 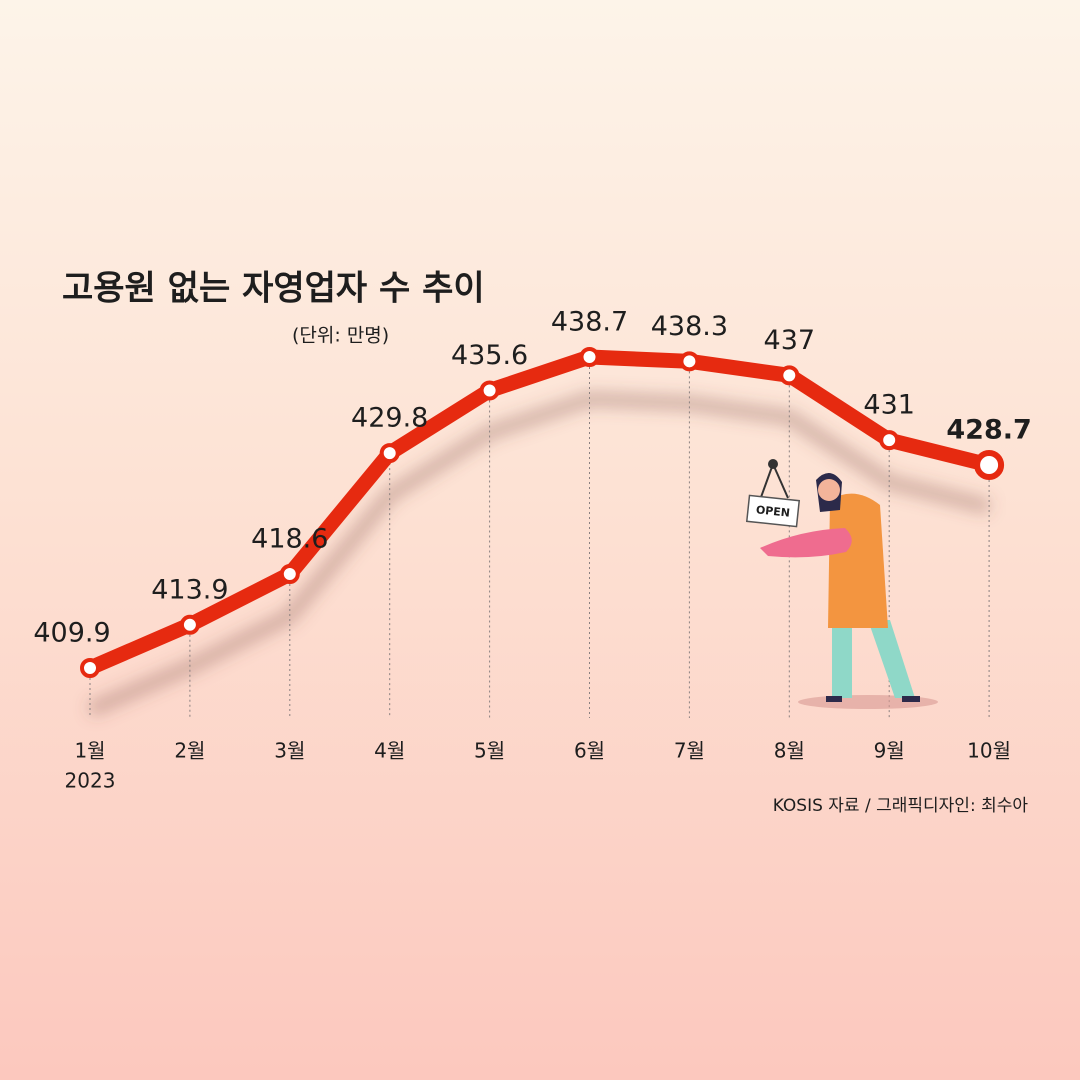 What do you see at coordinates (389, 751) in the screenshot?
I see `x-tick-label: 4월` at bounding box center [389, 751].